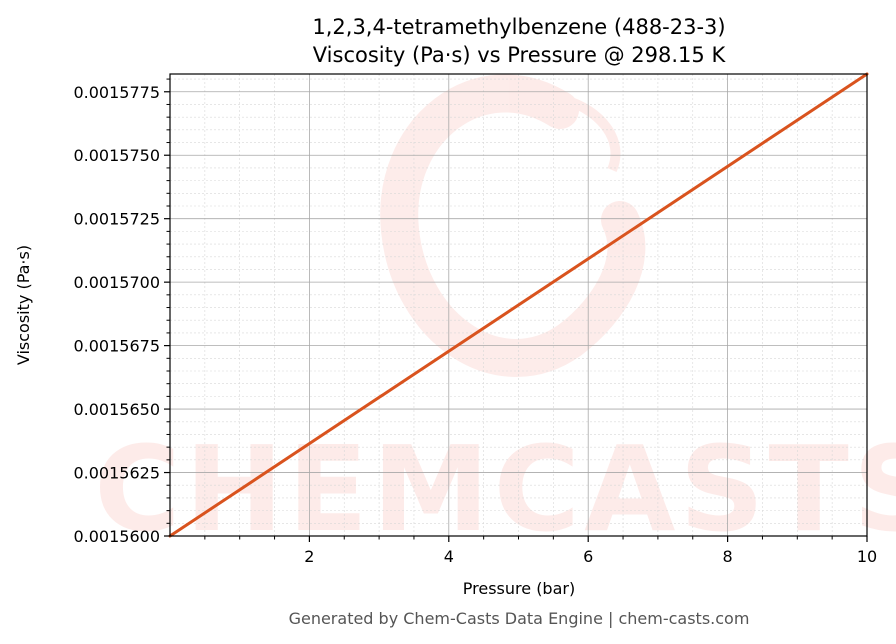  Describe the element at coordinates (520, 55) in the screenshot. I see `chart-subtitle: Viscosity (Pa·s) vs Pressure @ 298.15 K` at that location.